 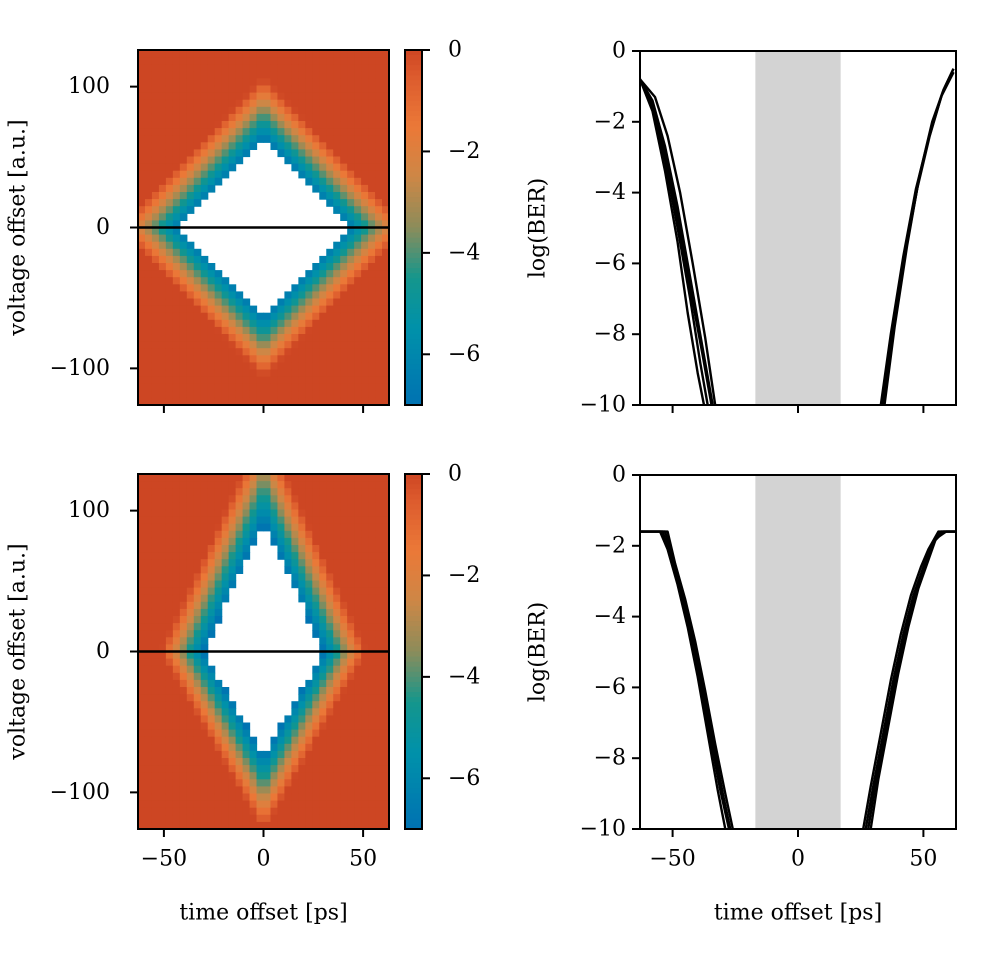 What do you see at coordinates (363, 859) in the screenshot?
I see `x-tick-label: 50` at bounding box center [363, 859].